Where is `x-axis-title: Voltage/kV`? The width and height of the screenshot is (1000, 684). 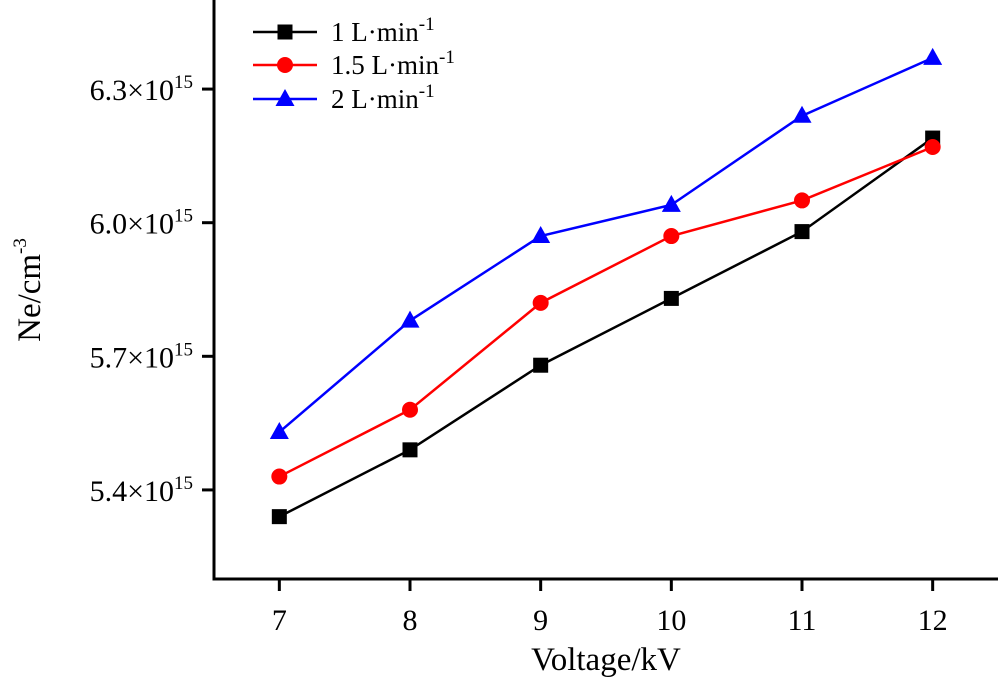 x-axis-title: Voltage/kV is located at coordinates (606, 660).